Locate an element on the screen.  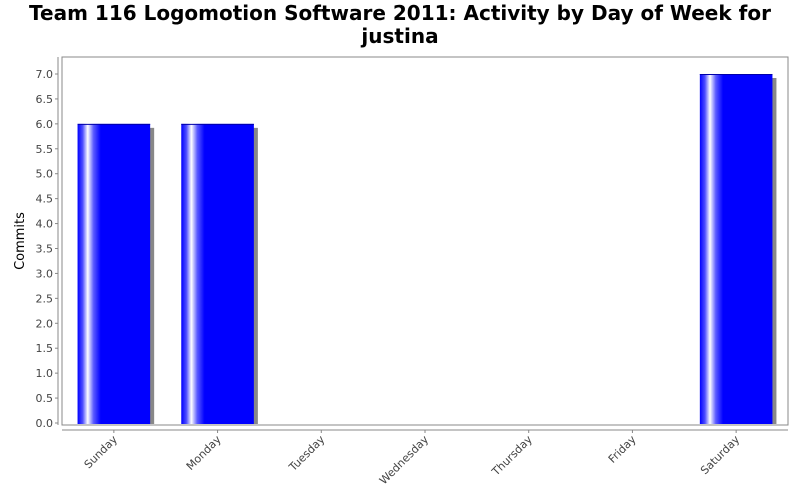
y-tick-label: 0.0 is located at coordinates (45, 423).